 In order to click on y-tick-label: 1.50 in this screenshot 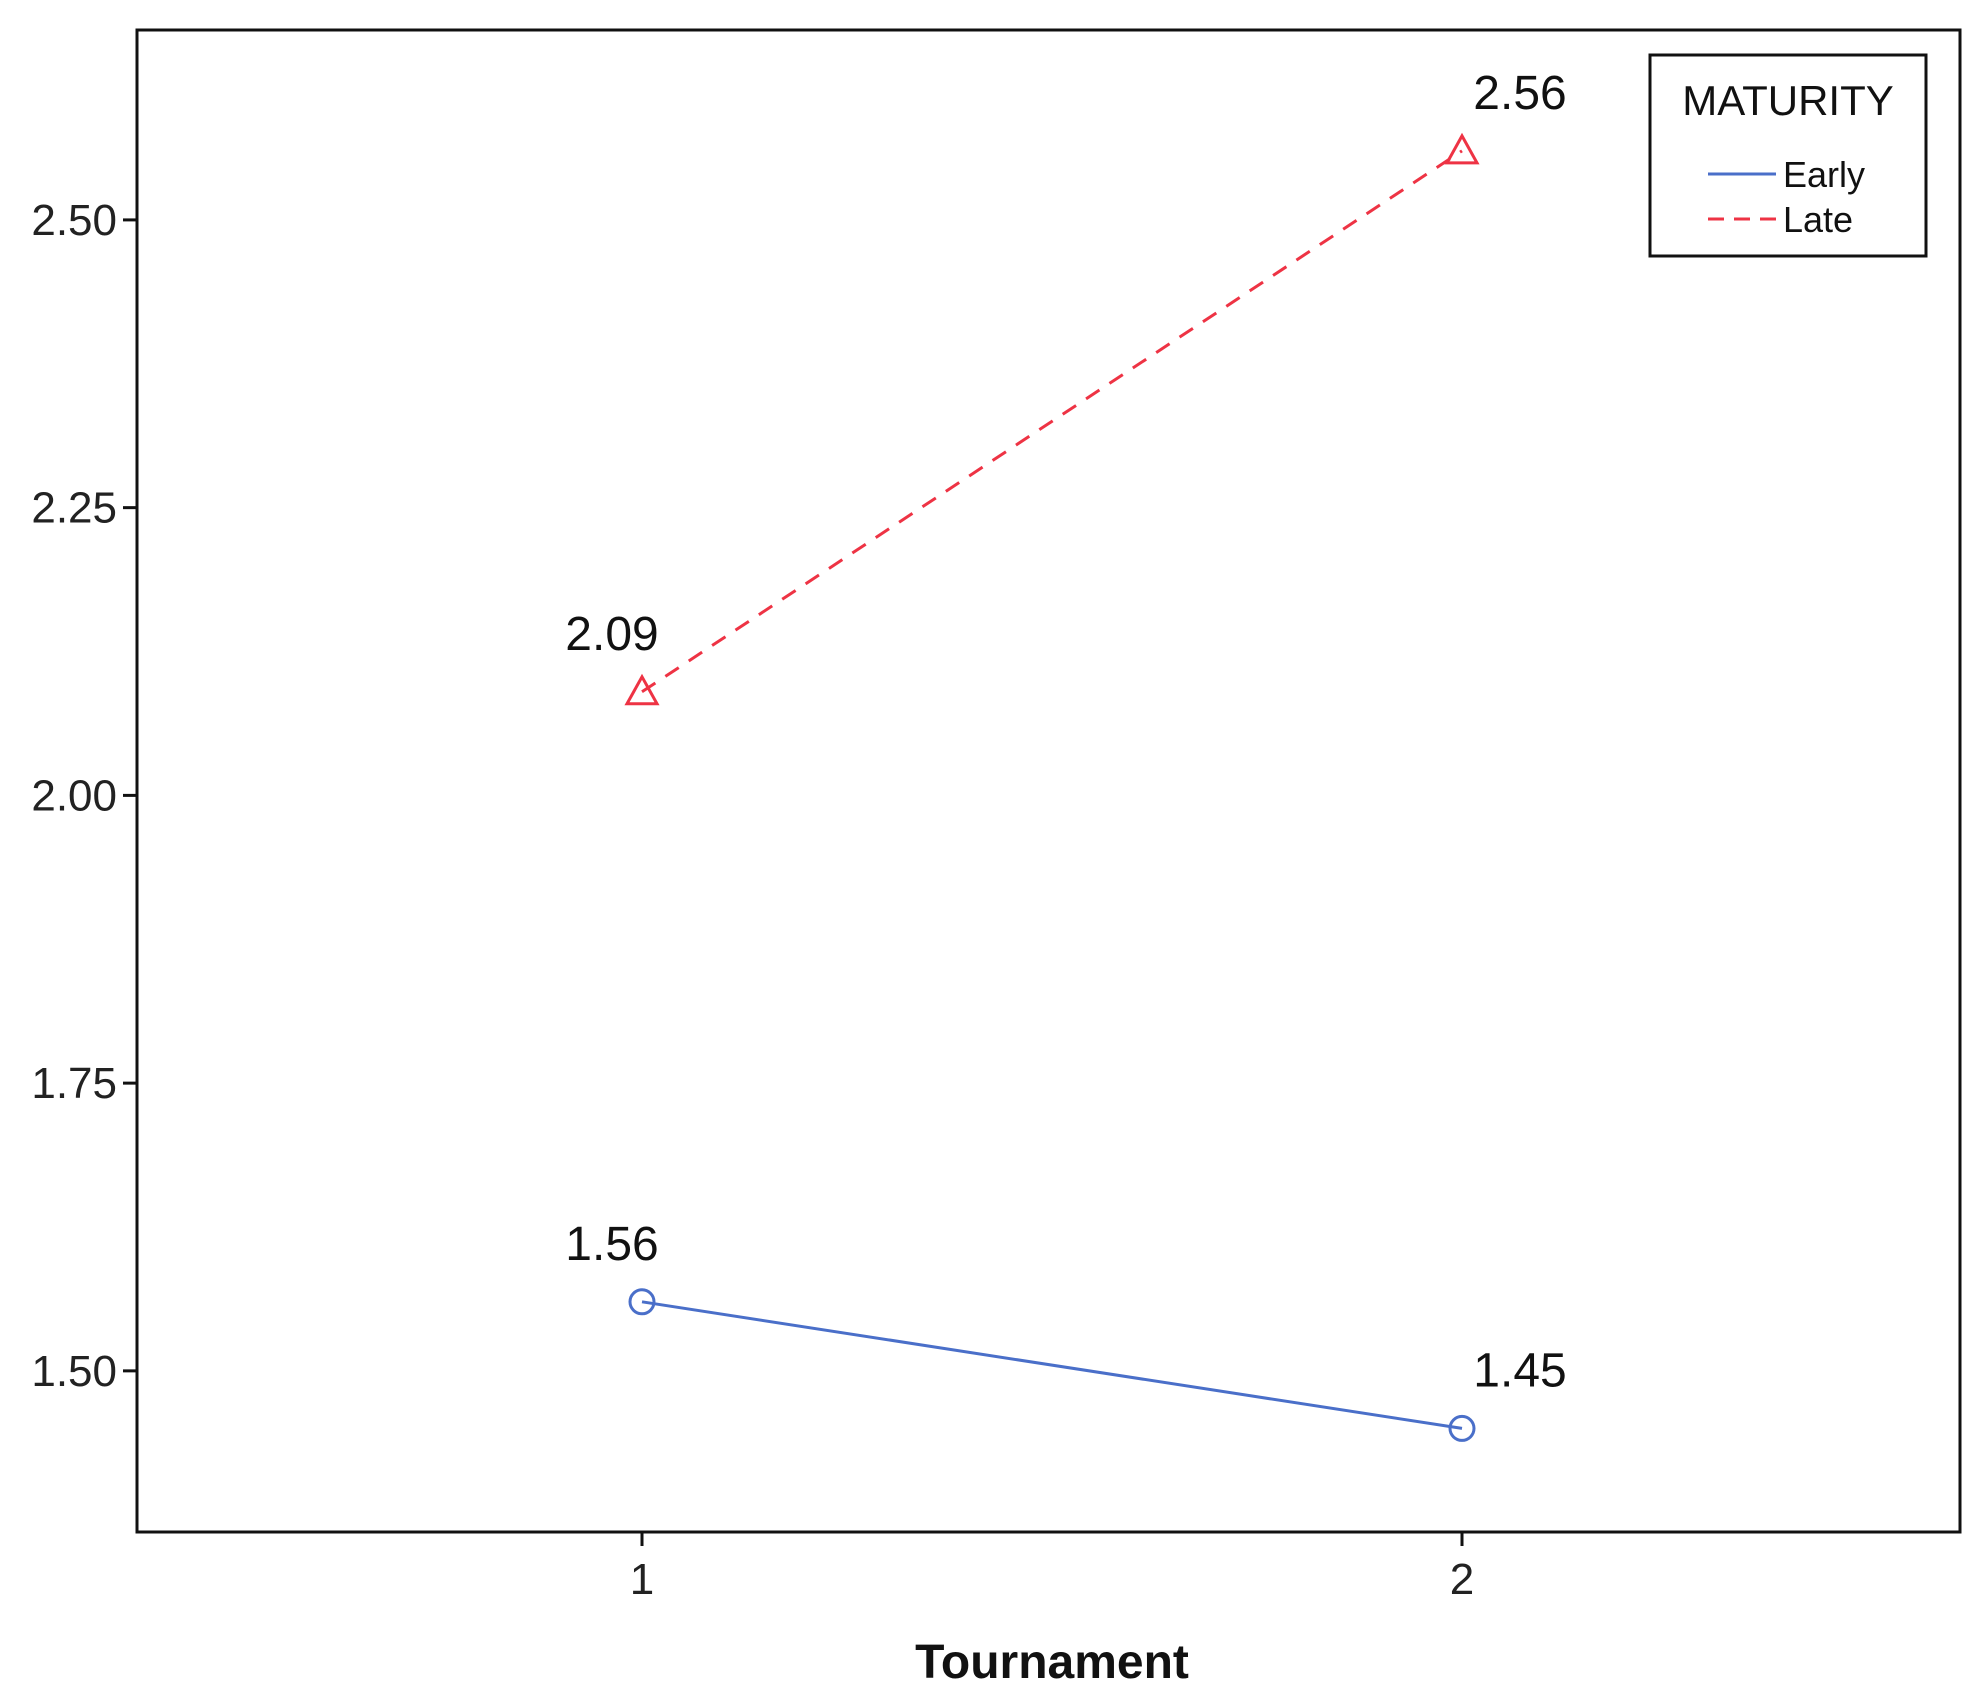, I will do `click(74, 1371)`.